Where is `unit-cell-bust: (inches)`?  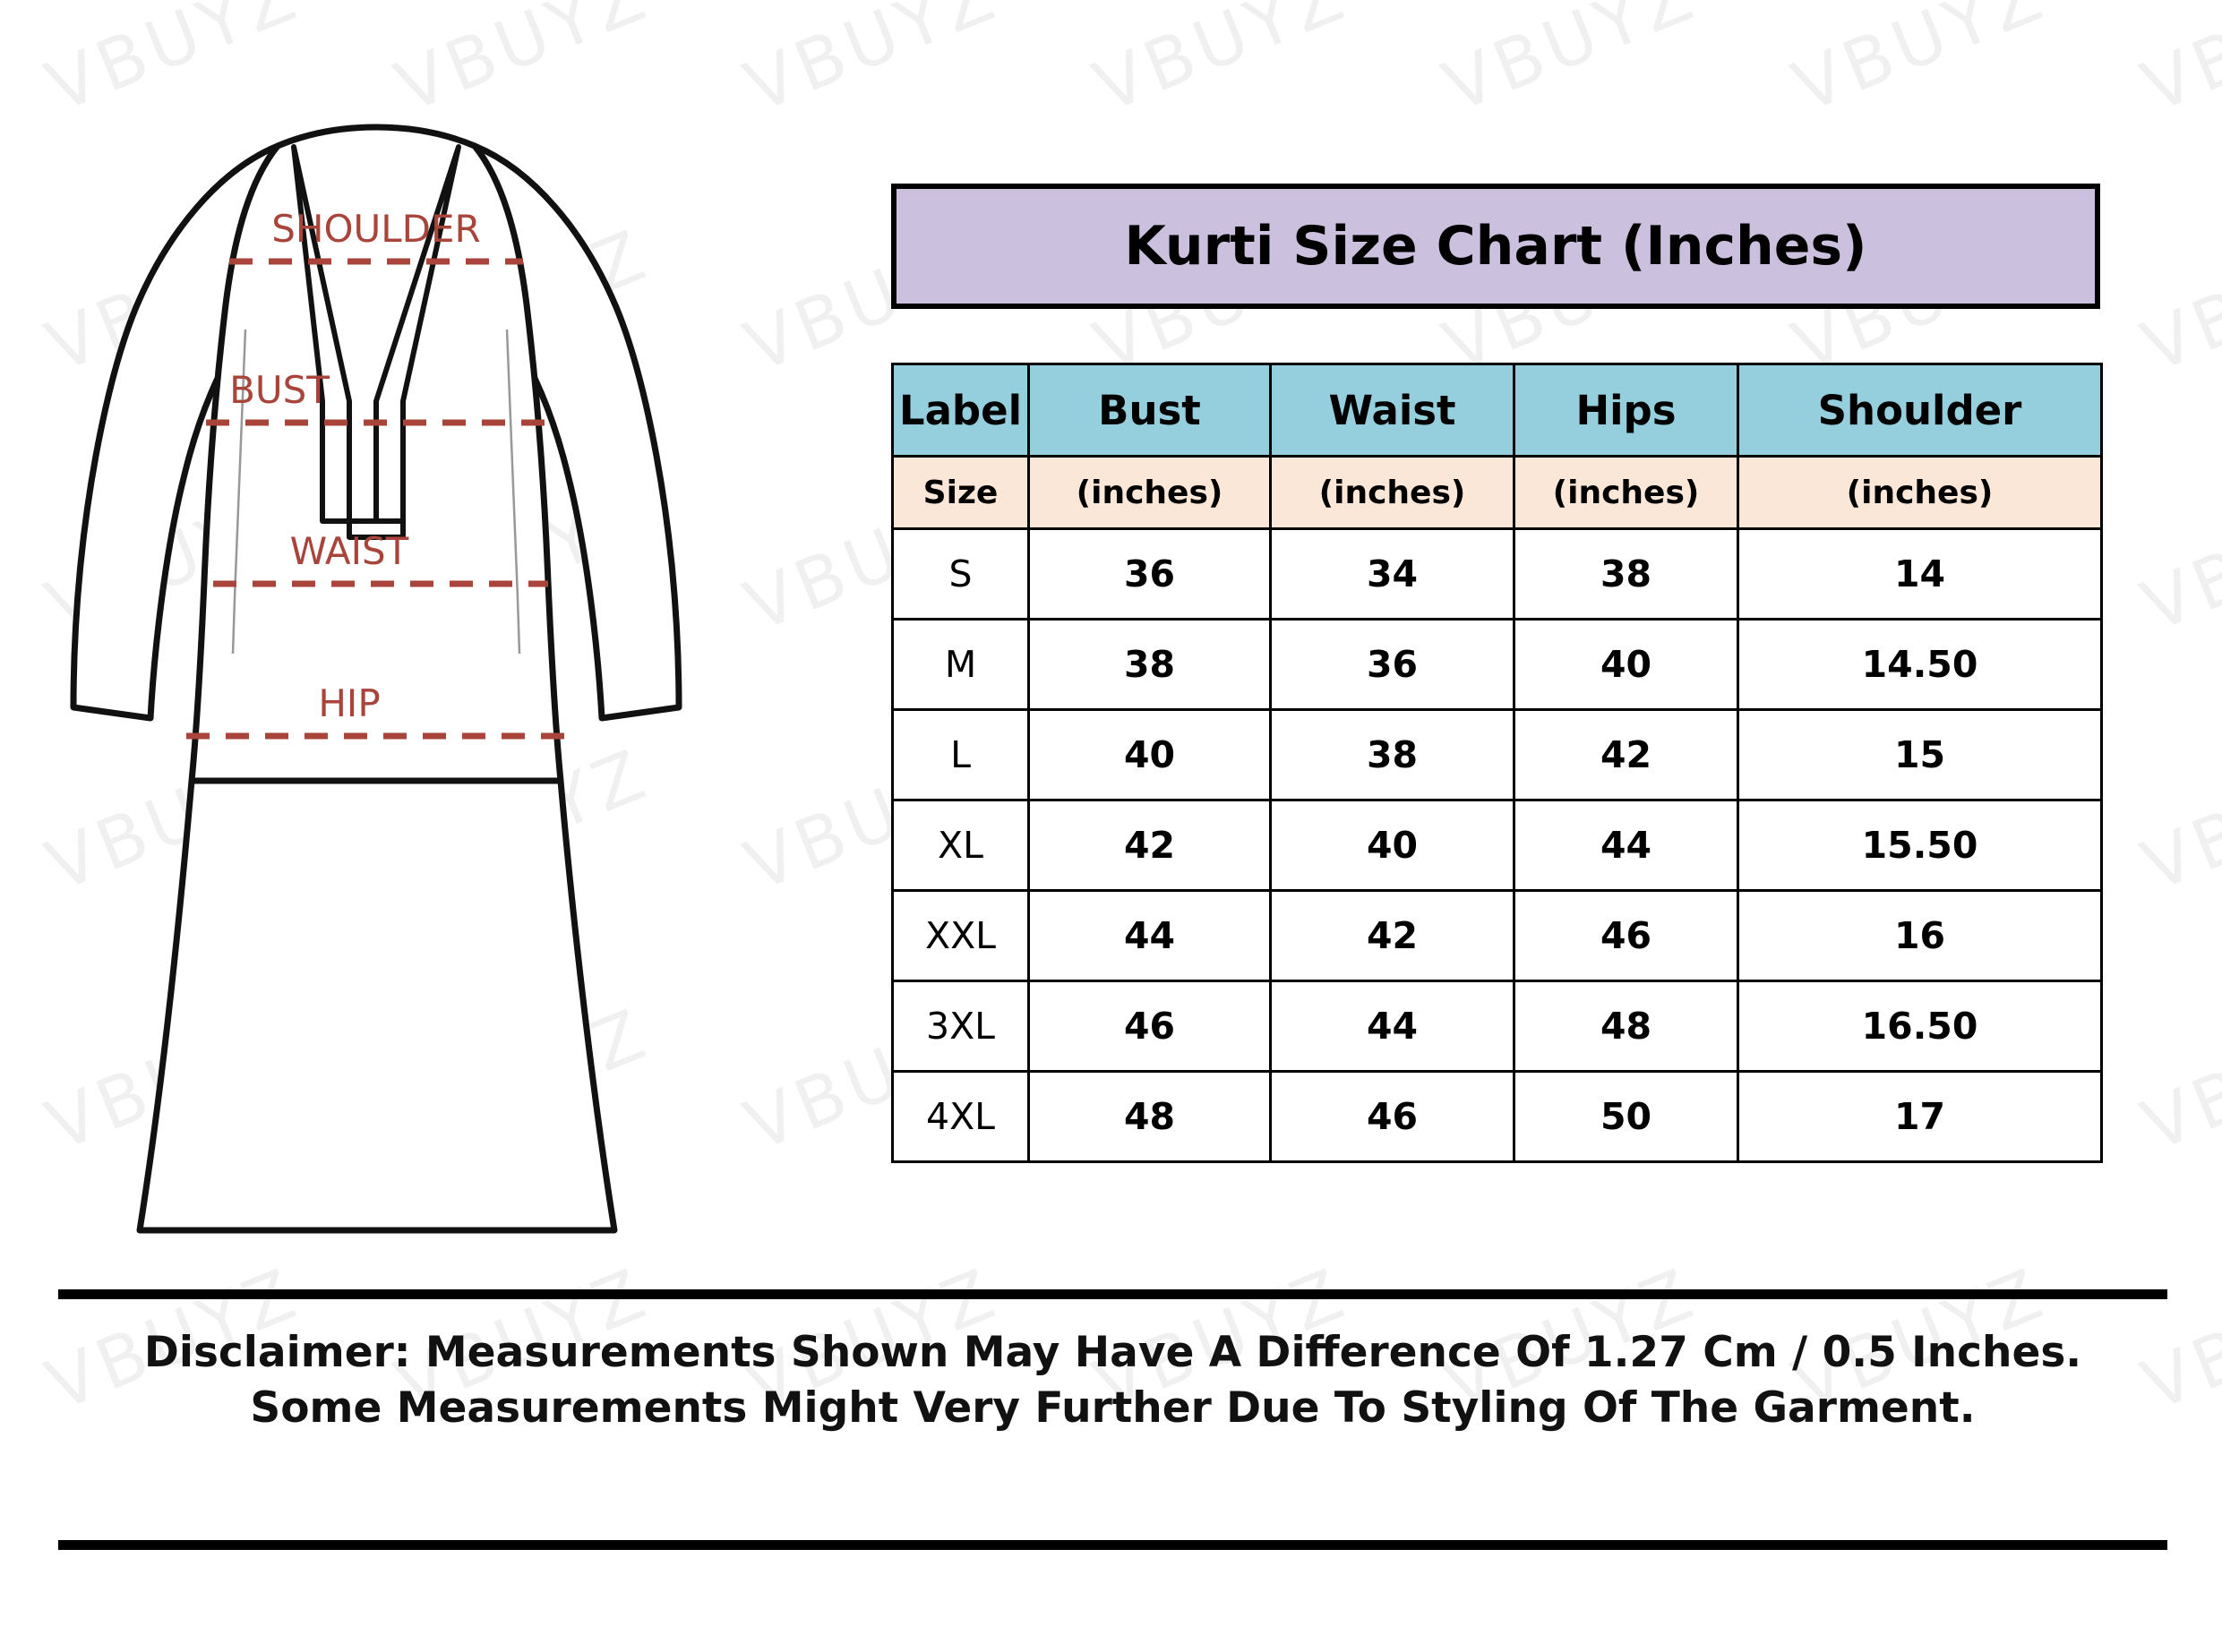
unit-cell-bust: (inches) is located at coordinates (1149, 493).